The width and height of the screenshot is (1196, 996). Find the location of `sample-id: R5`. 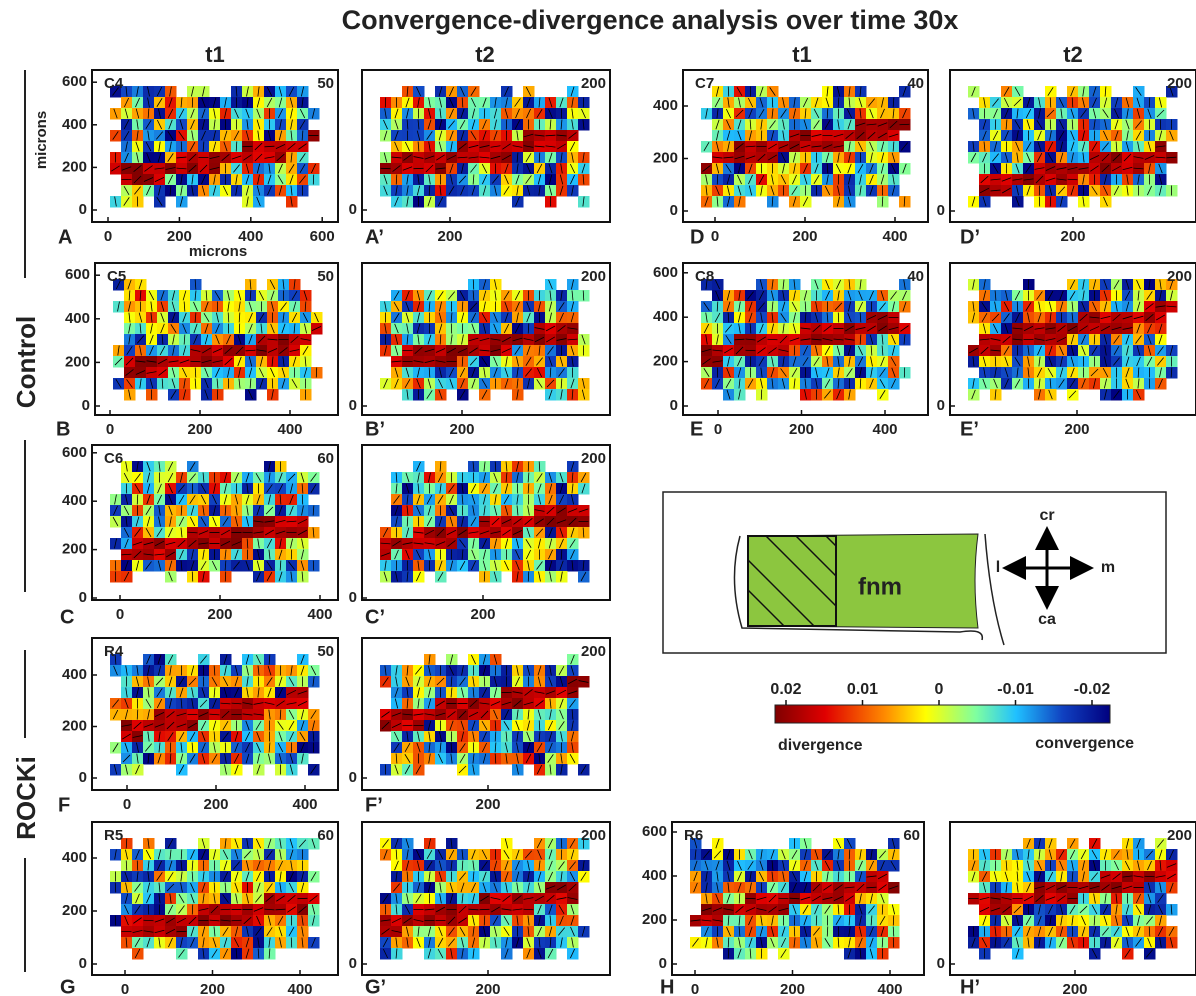

sample-id: R5 is located at coordinates (113, 835).